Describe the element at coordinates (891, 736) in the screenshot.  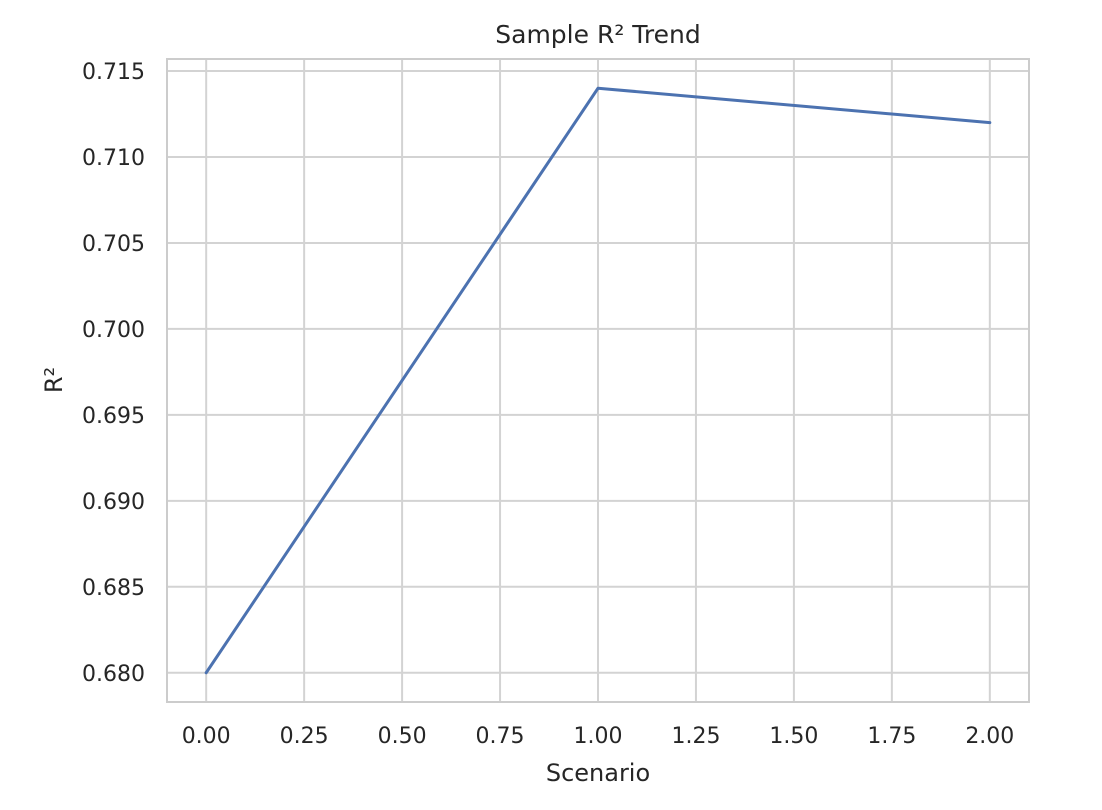
I see `x-tick-label: 1.75` at that location.